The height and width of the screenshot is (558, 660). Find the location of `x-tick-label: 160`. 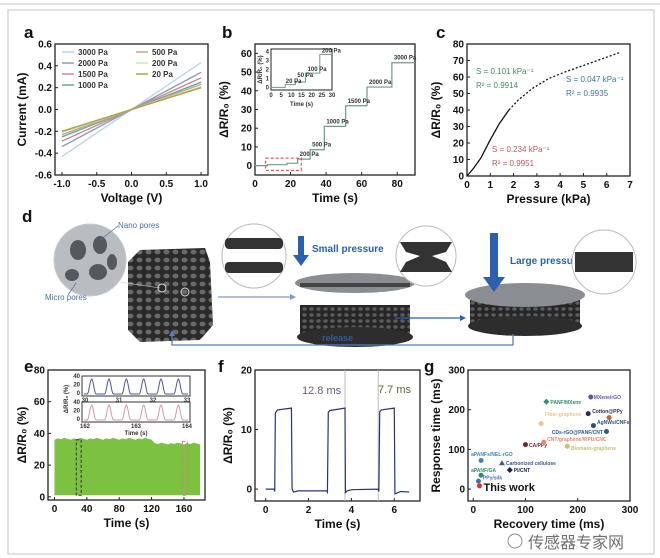

x-tick-label: 160 is located at coordinates (184, 509).